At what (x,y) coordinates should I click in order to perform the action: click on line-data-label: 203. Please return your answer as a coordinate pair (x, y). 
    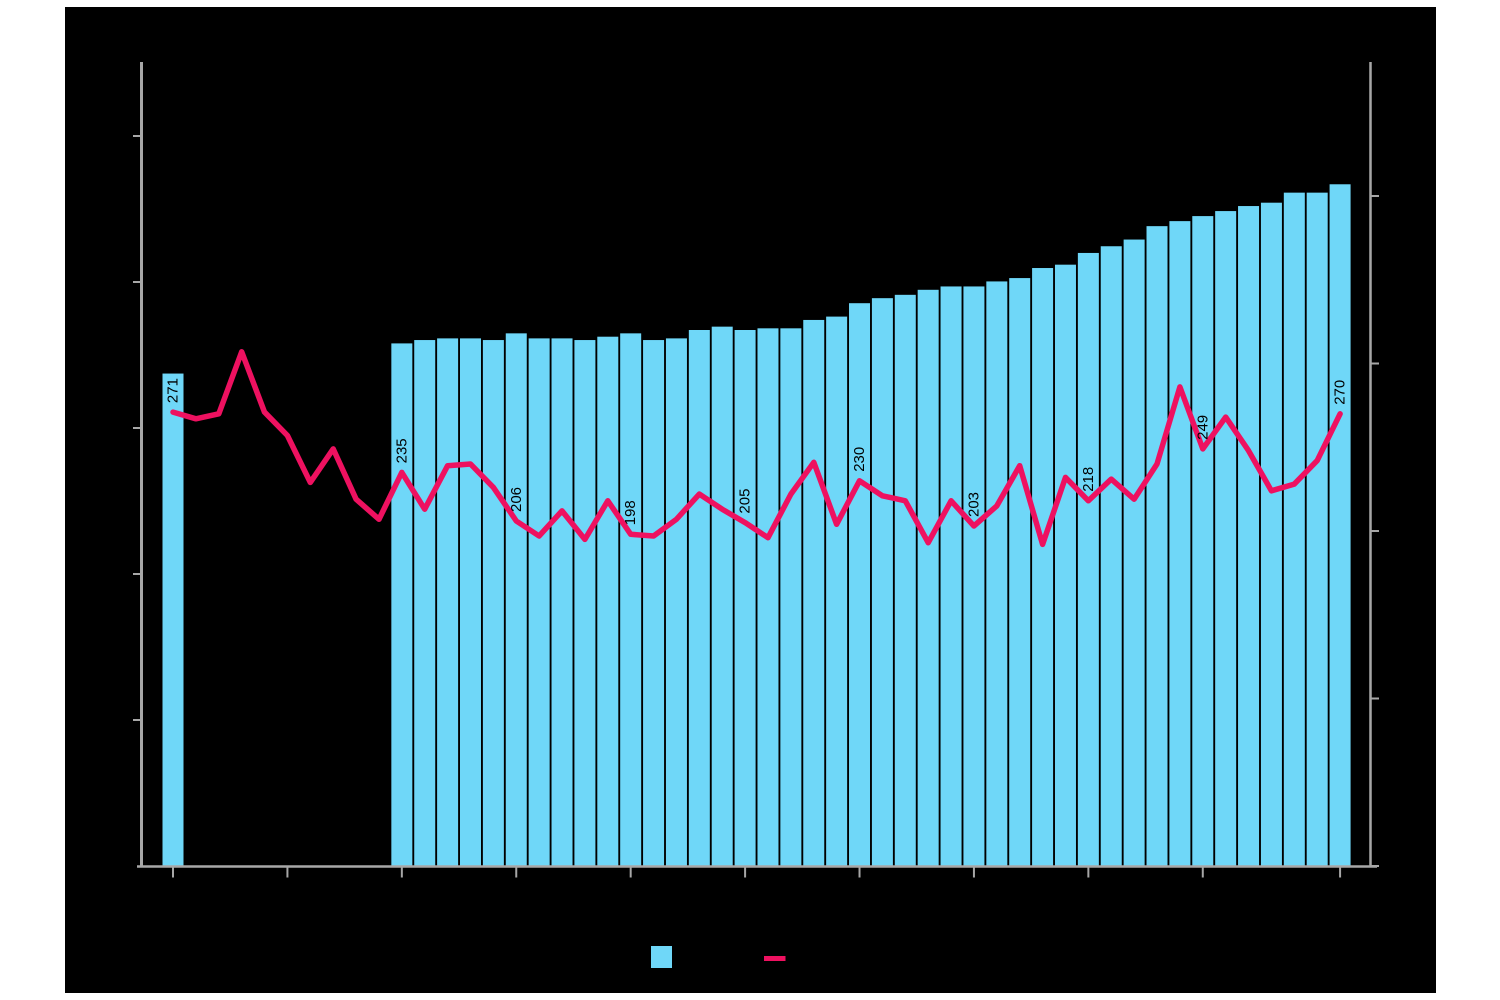
    Looking at the image, I should click on (973, 504).